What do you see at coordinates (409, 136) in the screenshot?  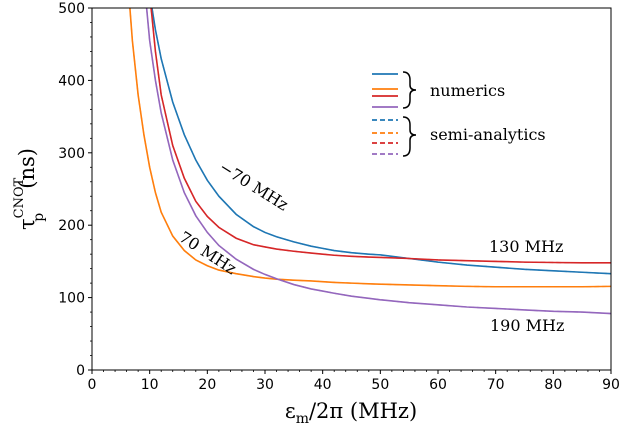 I see `legend-brace-semi-analytics` at bounding box center [409, 136].